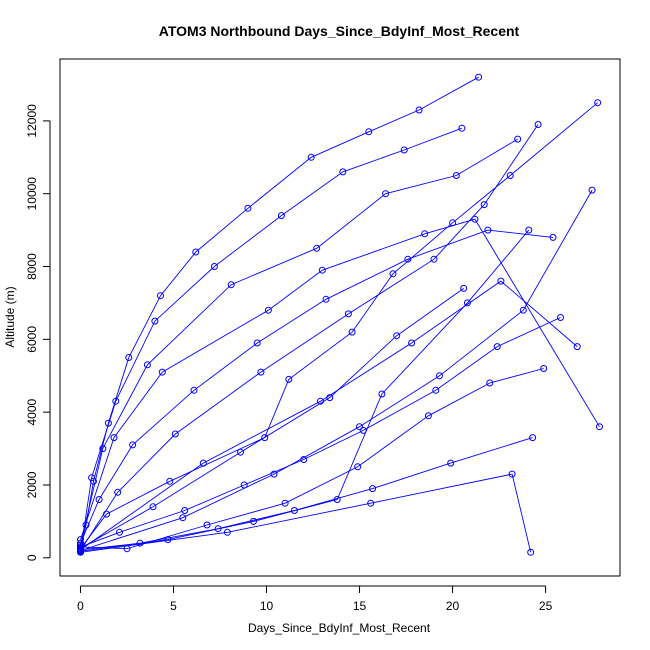 The width and height of the screenshot is (650, 650). What do you see at coordinates (267, 606) in the screenshot?
I see `x-tick-label: 10` at bounding box center [267, 606].